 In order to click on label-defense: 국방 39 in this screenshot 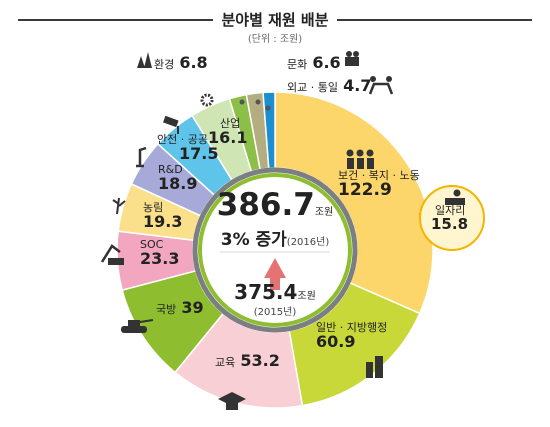, I will do `click(180, 307)`.